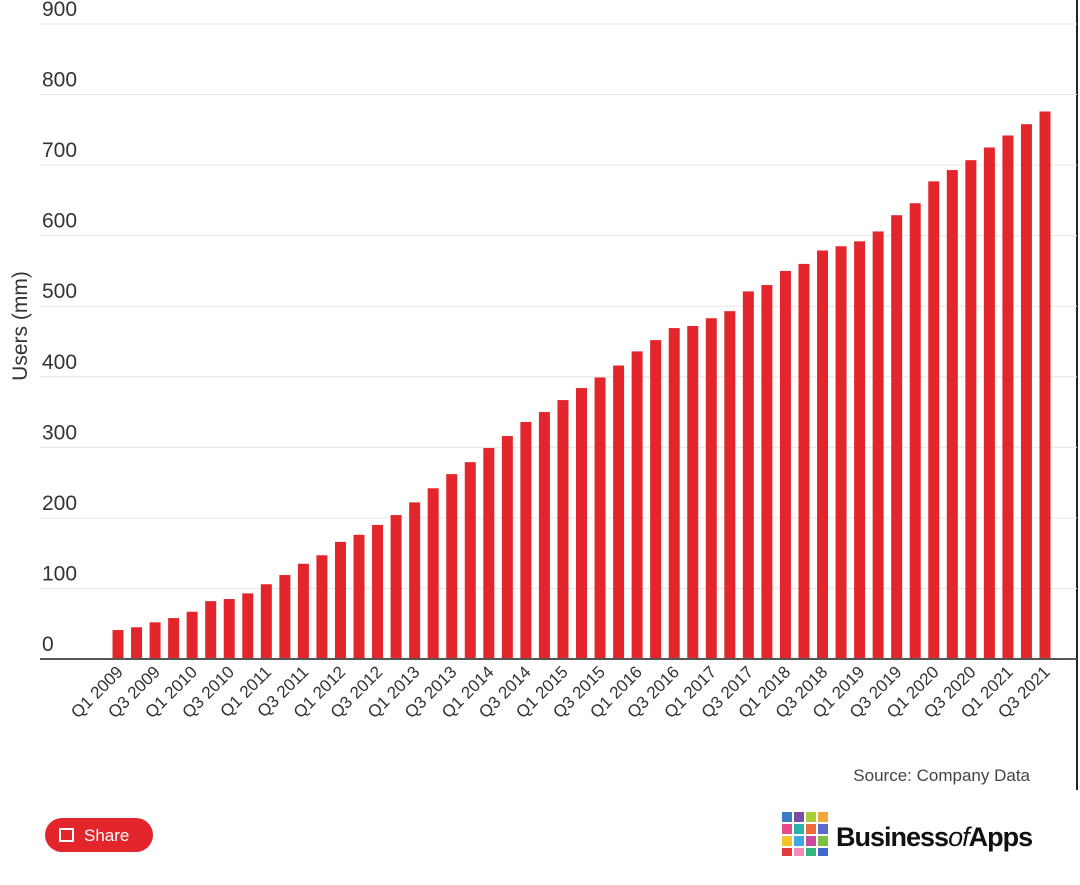  I want to click on y-tick-label: 100, so click(59, 573).